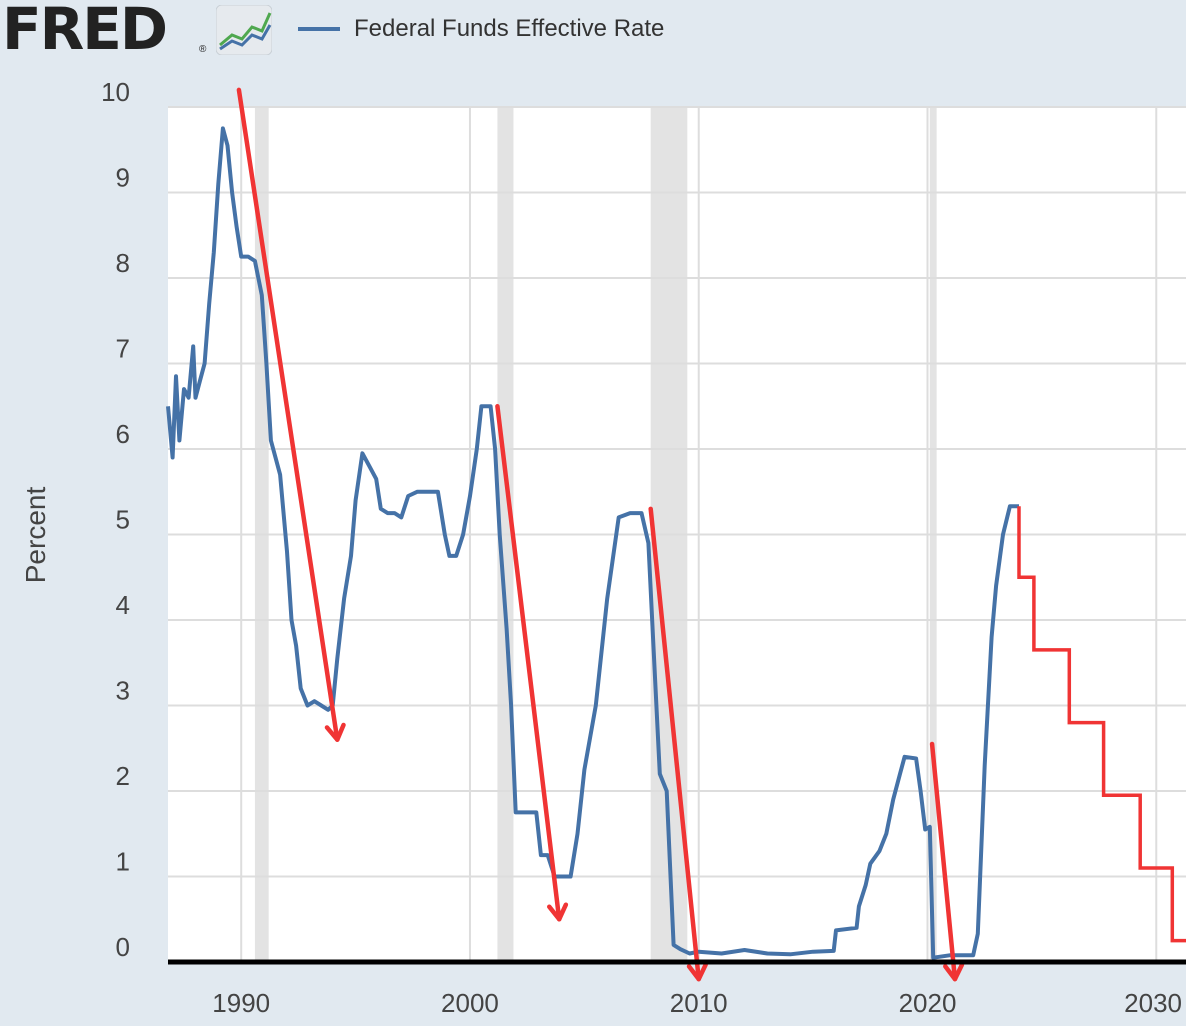 This screenshot has width=1186, height=1026. What do you see at coordinates (244, 30) in the screenshot?
I see `line-chart-icon` at bounding box center [244, 30].